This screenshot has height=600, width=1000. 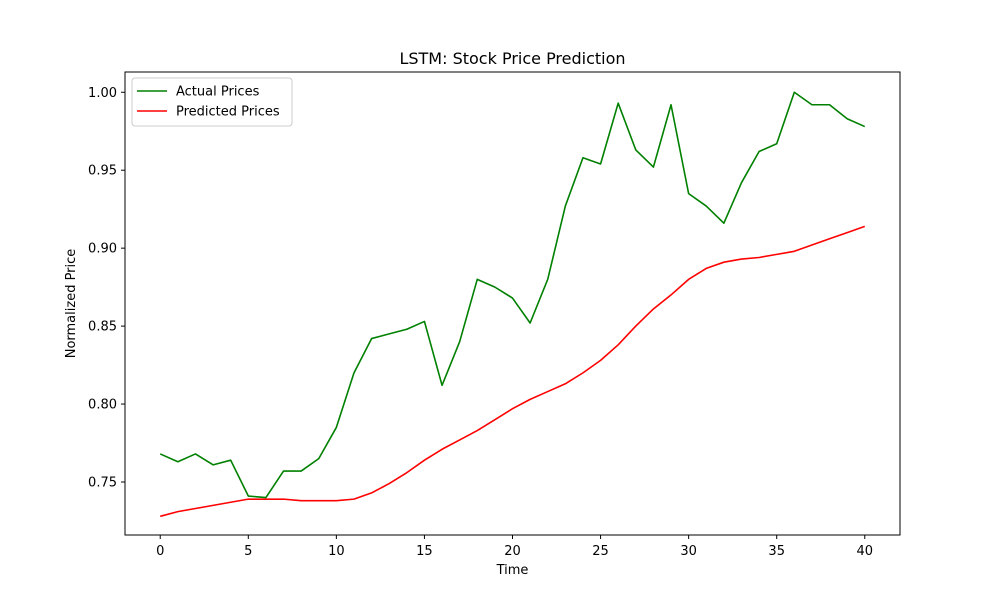 I want to click on x-tick-label: 0, so click(x=160, y=551).